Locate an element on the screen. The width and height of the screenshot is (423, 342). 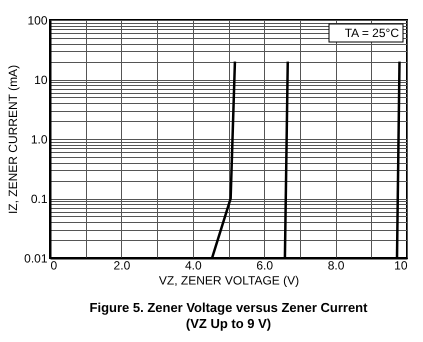
x-tick-label: 6.0 is located at coordinates (265, 265).